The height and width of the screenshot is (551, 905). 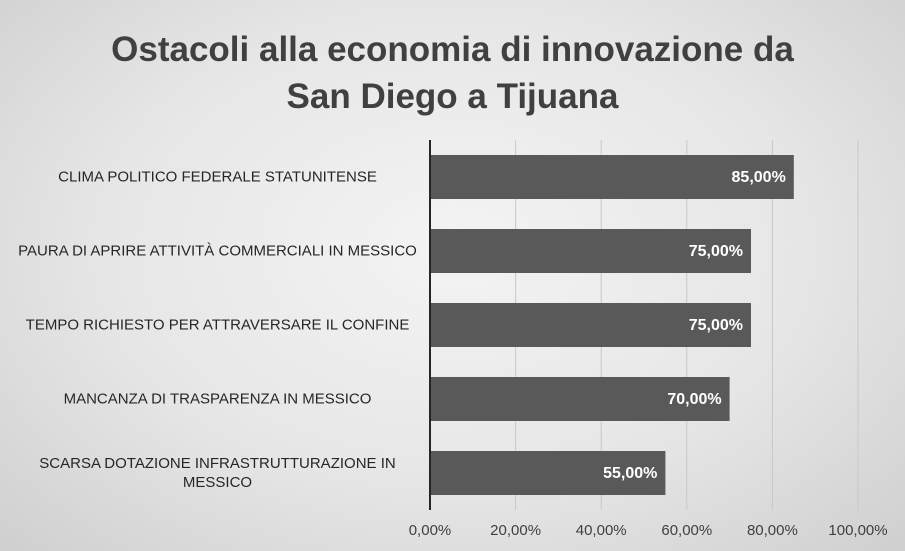 I want to click on x-tick-label: 60,00%, so click(x=686, y=530).